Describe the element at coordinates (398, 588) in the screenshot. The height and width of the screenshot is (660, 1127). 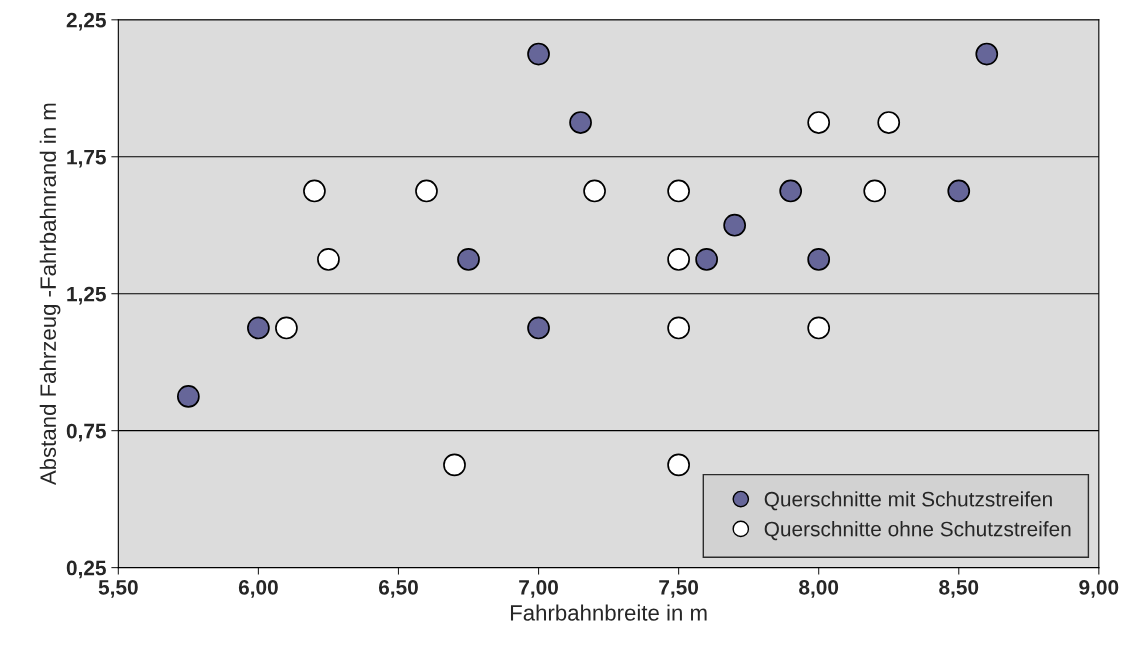
I see `x-tick-label: 6,50` at that location.